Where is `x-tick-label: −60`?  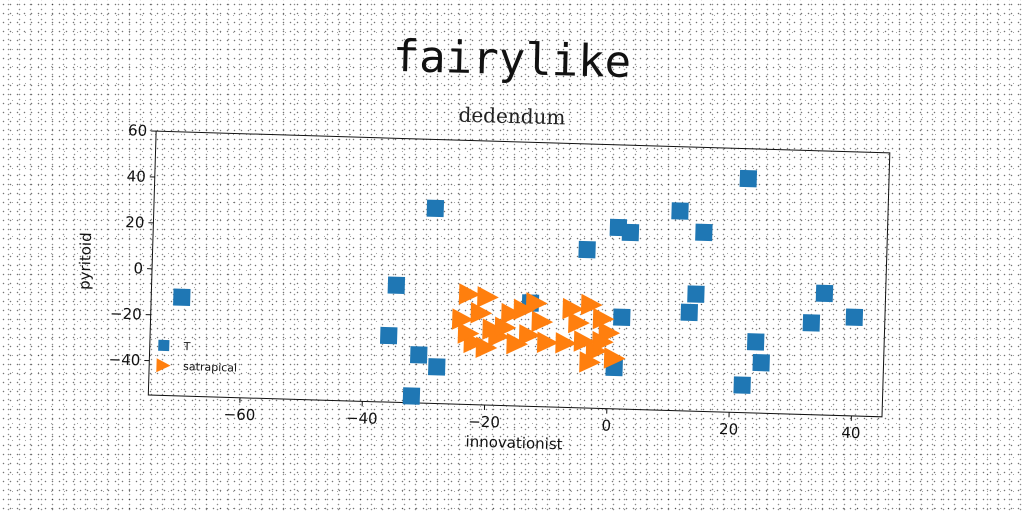
x-tick-label: −60 is located at coordinates (239, 414).